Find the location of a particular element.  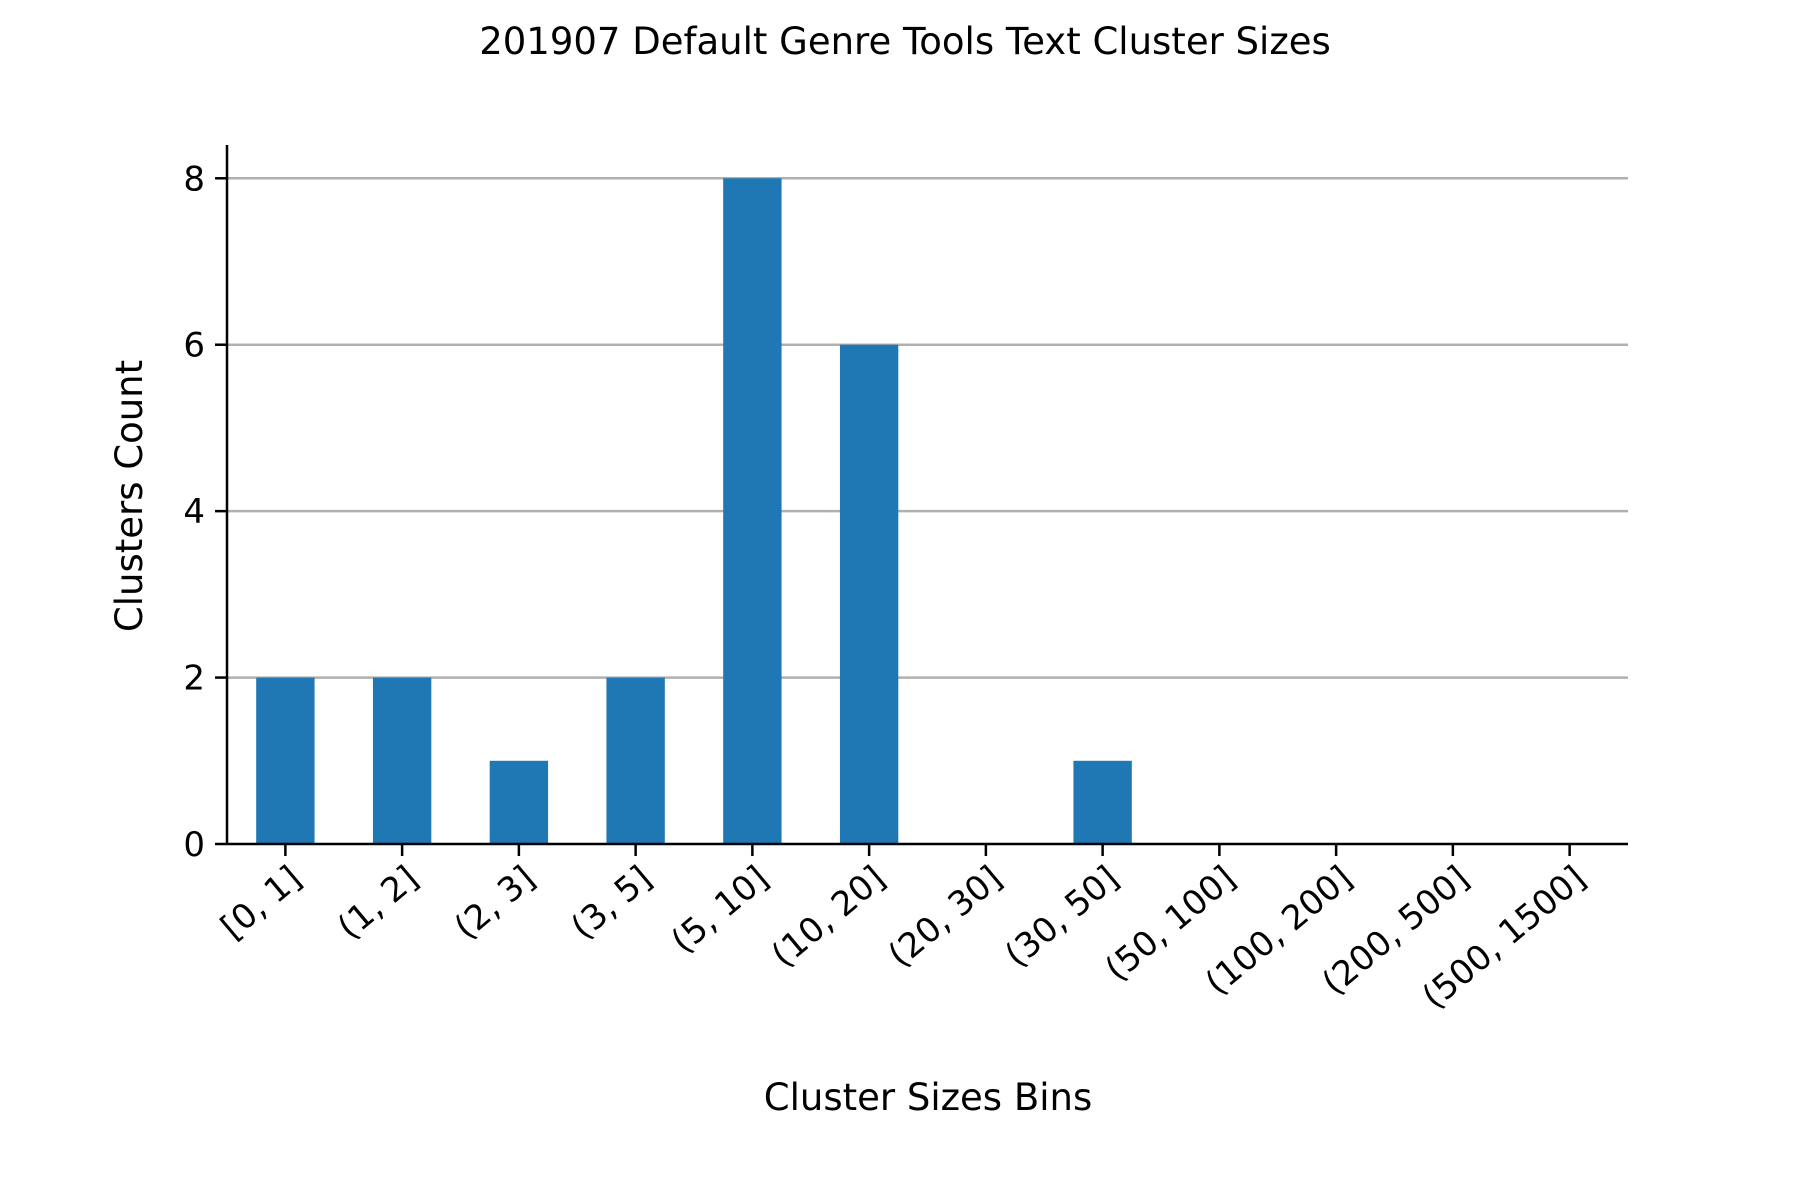

x-tick-label-5: (10, 20] is located at coordinates (828, 916).